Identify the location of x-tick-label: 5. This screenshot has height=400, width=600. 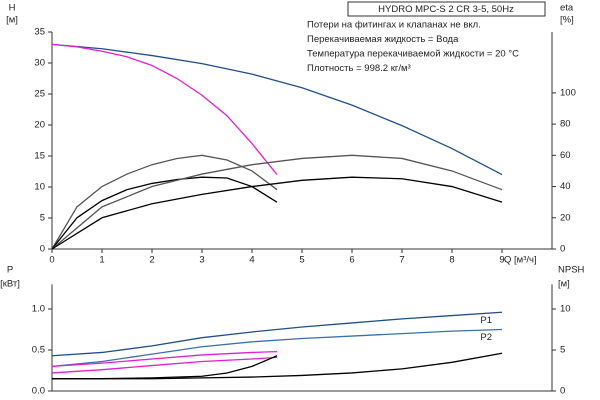
(301, 260).